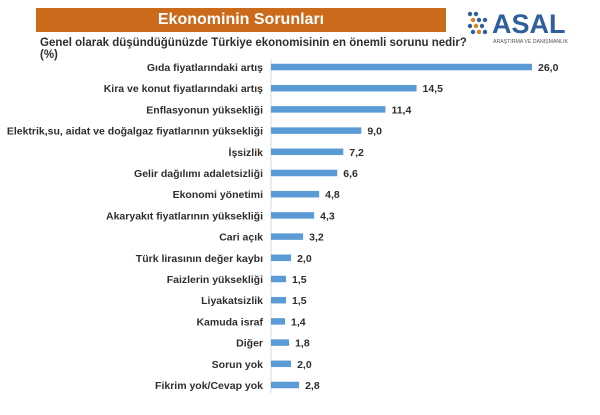 Image resolution: width=600 pixels, height=415 pixels. Describe the element at coordinates (530, 42) in the screenshot. I see `logo-tagline: ARAŞTIRMA VE DANIŞMANLIK` at that location.